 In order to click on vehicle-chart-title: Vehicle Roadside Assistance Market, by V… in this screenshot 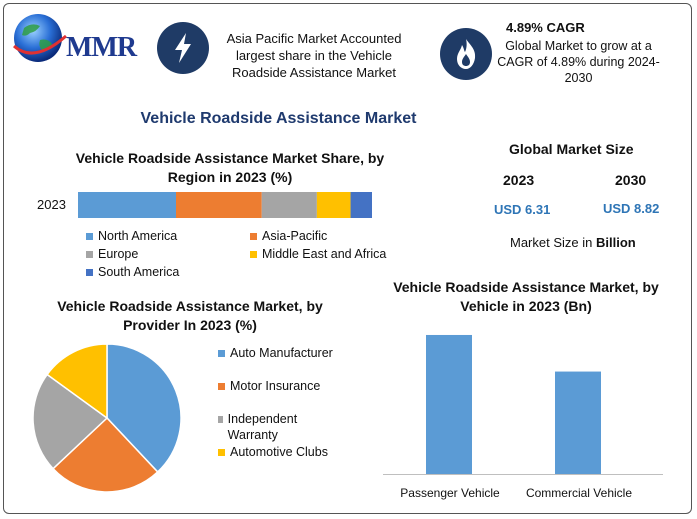, I will do `click(526, 296)`.